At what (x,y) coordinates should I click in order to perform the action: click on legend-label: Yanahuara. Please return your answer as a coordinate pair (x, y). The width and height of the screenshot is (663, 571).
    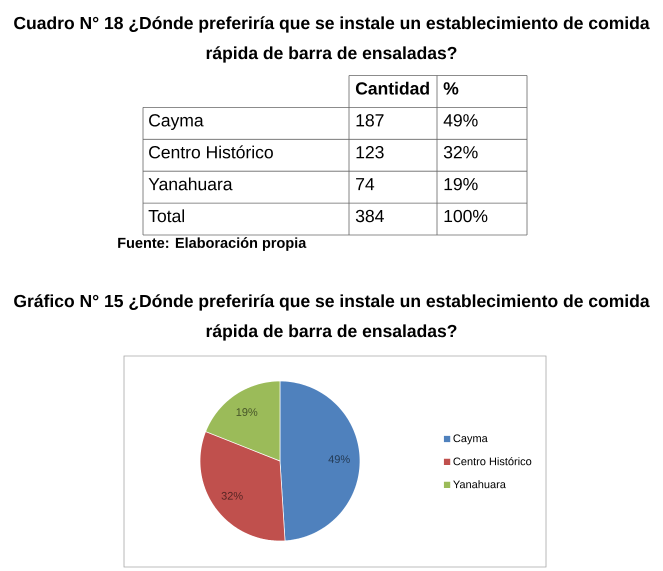
    Looking at the image, I should click on (479, 484).